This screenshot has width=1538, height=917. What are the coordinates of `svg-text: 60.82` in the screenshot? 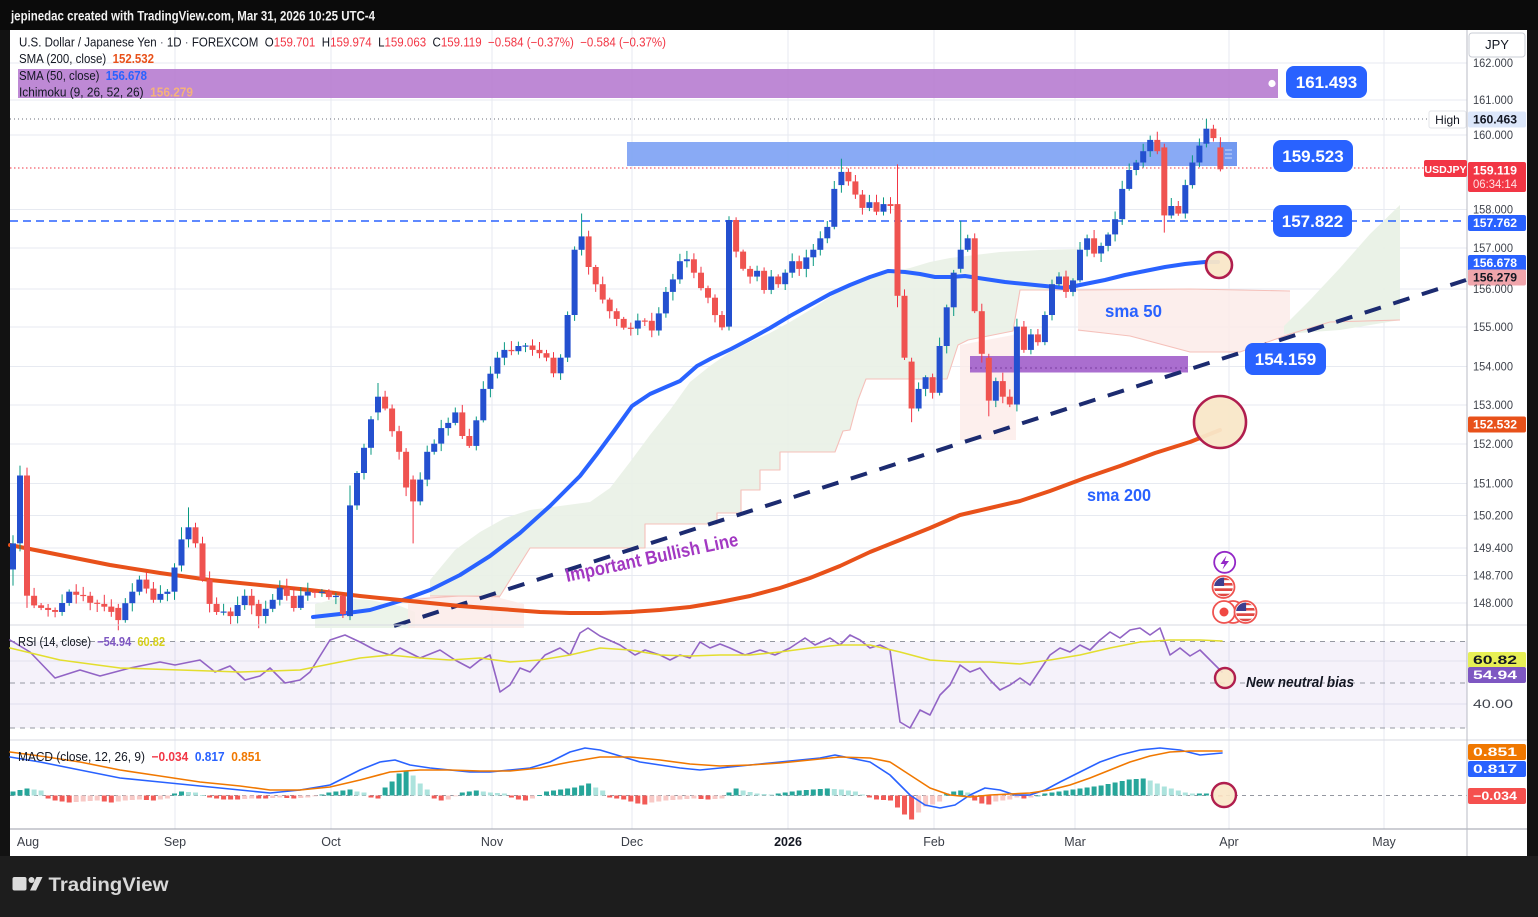 It's located at (1495, 660).